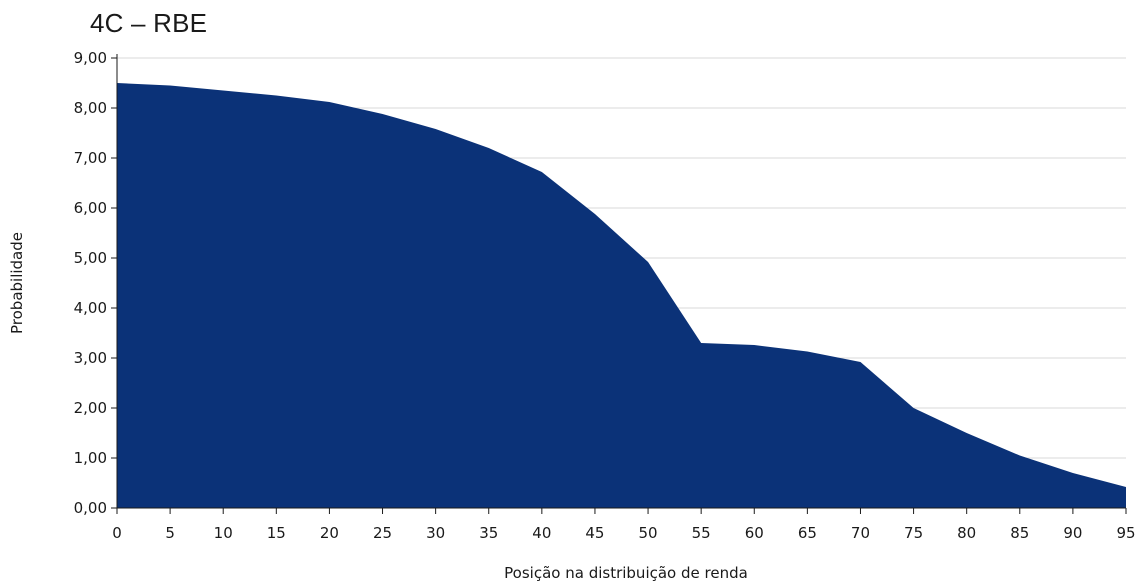  I want to click on x-tick-label: 20, so click(329, 533).